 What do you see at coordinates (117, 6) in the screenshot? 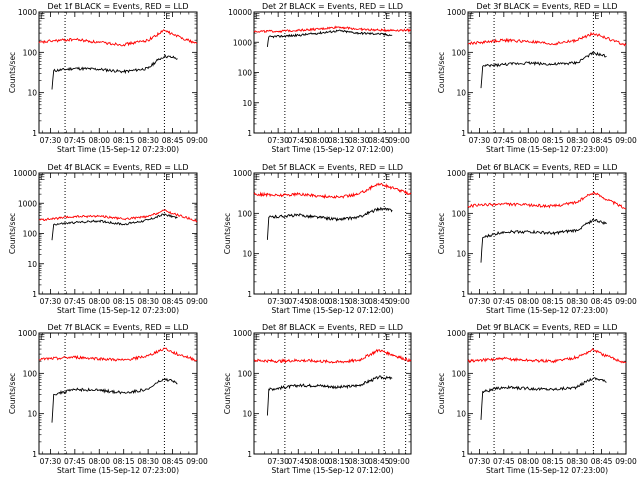
I see `chart-title: Det 1f BLACK = Events, RED = LLD` at bounding box center [117, 6].